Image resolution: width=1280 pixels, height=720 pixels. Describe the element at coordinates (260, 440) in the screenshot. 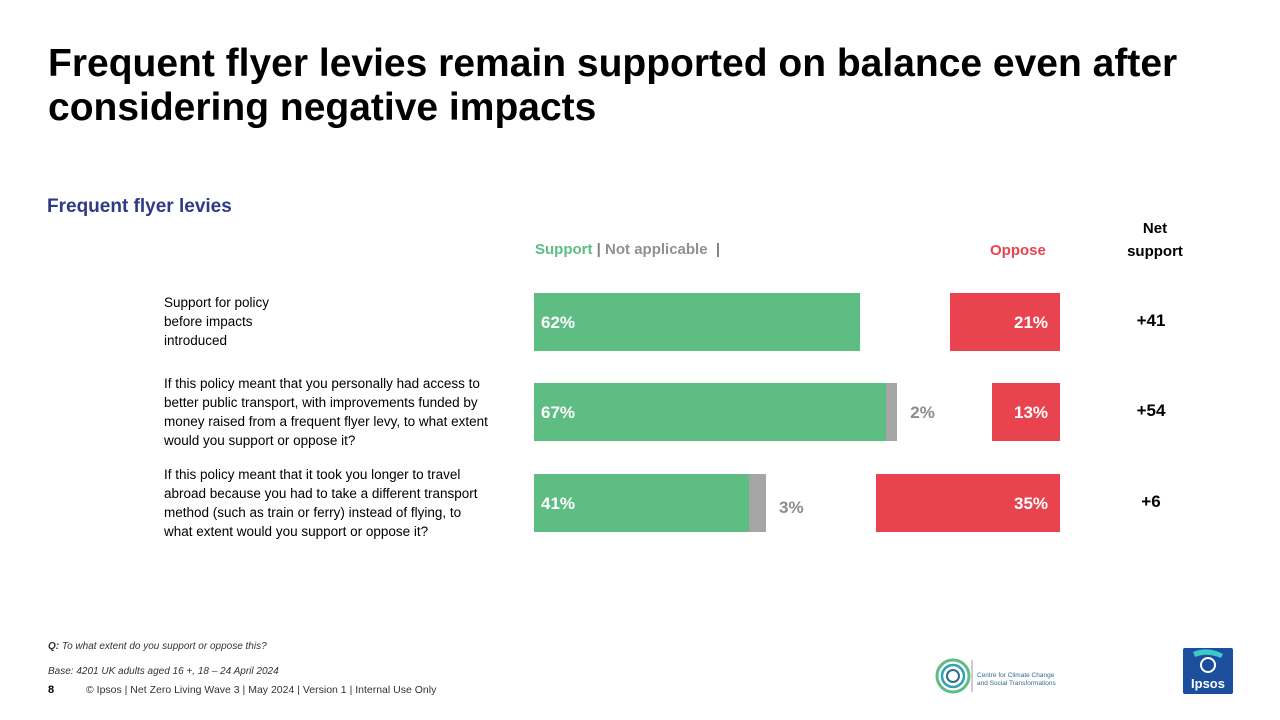

I see `row-label-line: would you support or oppose it?` at that location.